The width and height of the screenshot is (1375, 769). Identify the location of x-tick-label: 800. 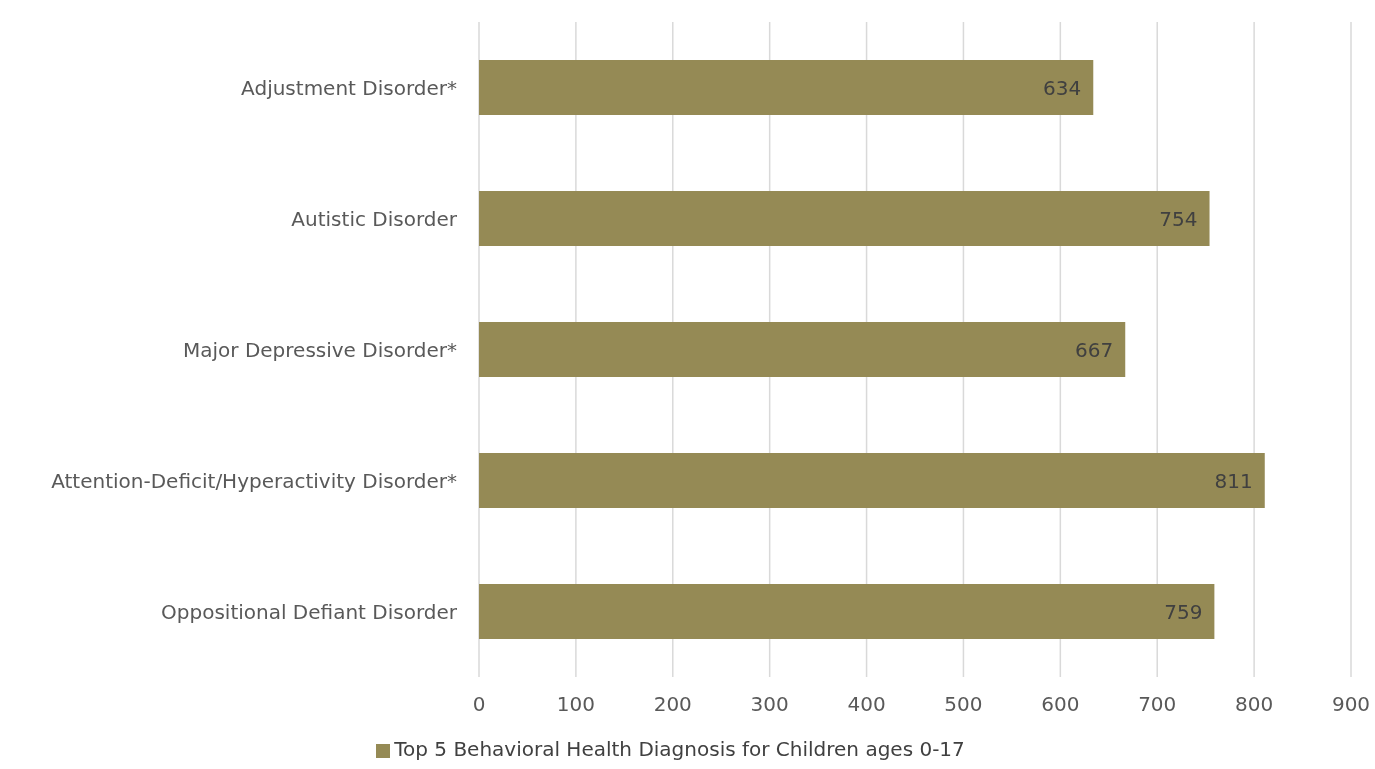
(1254, 704).